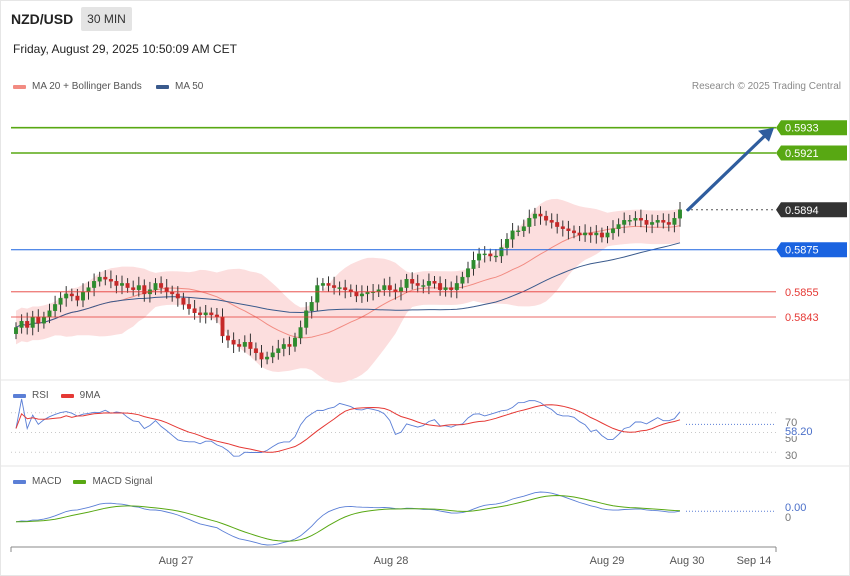 The width and height of the screenshot is (850, 576). What do you see at coordinates (791, 456) in the screenshot?
I see `rsi-tick-30: 30` at bounding box center [791, 456].